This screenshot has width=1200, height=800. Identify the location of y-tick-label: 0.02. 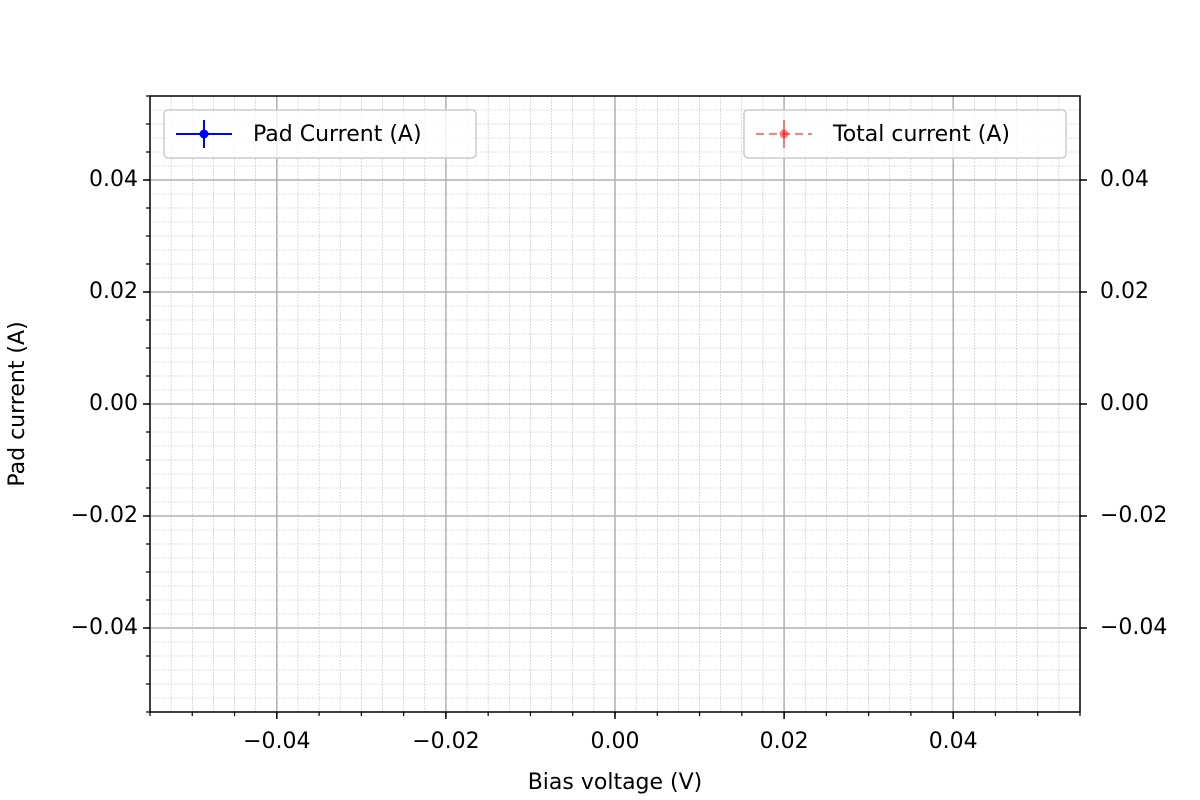
(113, 291).